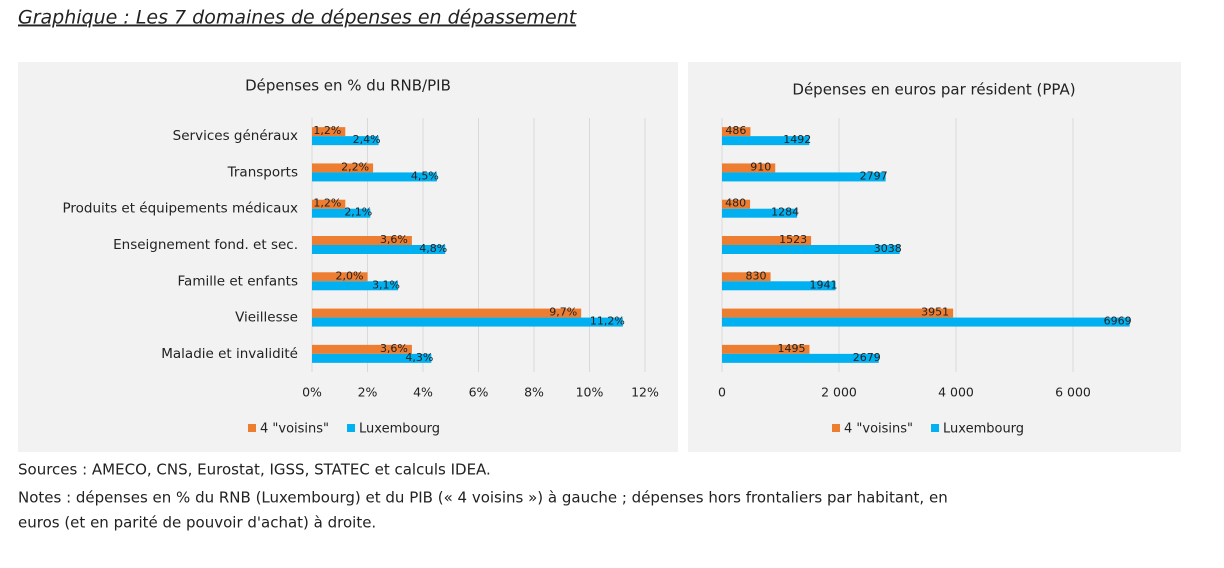 The width and height of the screenshot is (1224, 568). What do you see at coordinates (935, 312) in the screenshot?
I see `value-label: 3951` at bounding box center [935, 312].